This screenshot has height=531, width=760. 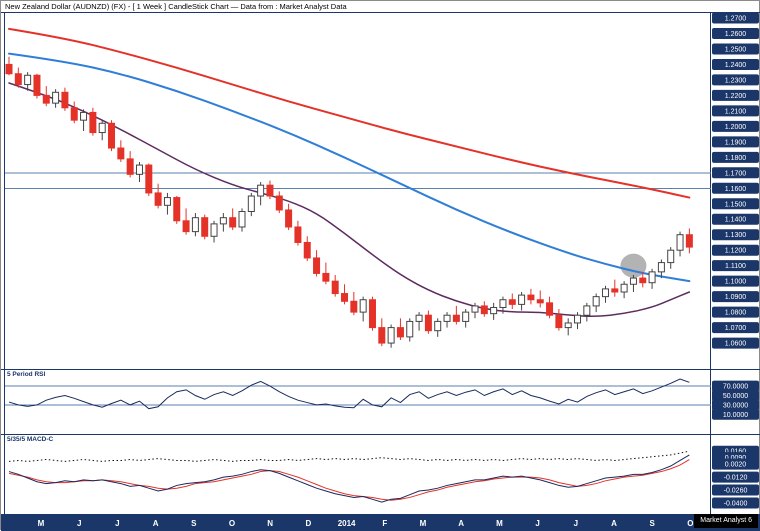 What do you see at coordinates (735, 405) in the screenshot?
I see `rsi-axis-label: 30.0000` at bounding box center [735, 405].